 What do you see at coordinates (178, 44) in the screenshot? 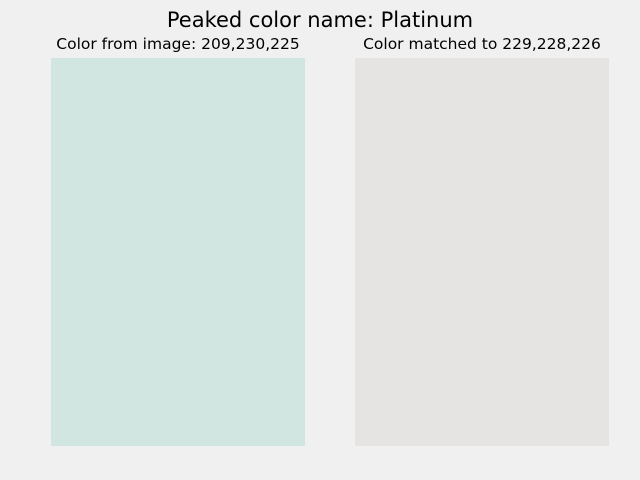
I see `image-color-label: Color from image: 209,230,225` at bounding box center [178, 44].